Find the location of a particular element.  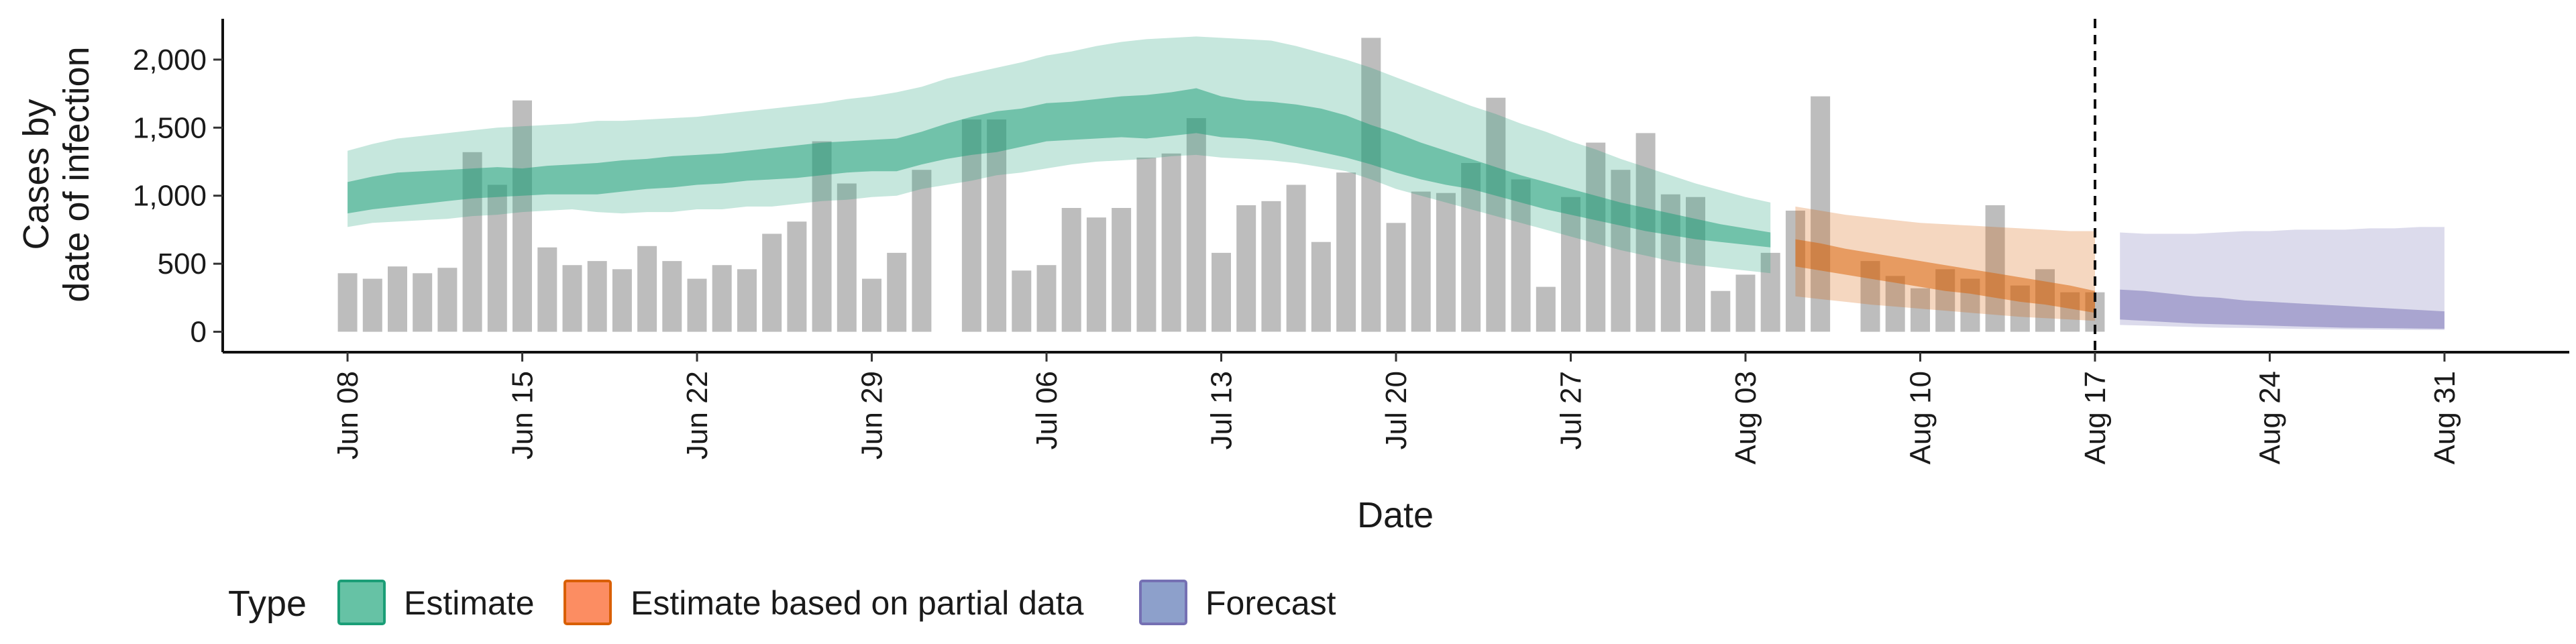

legend-label-partial: Estimate based on partial data is located at coordinates (857, 603).